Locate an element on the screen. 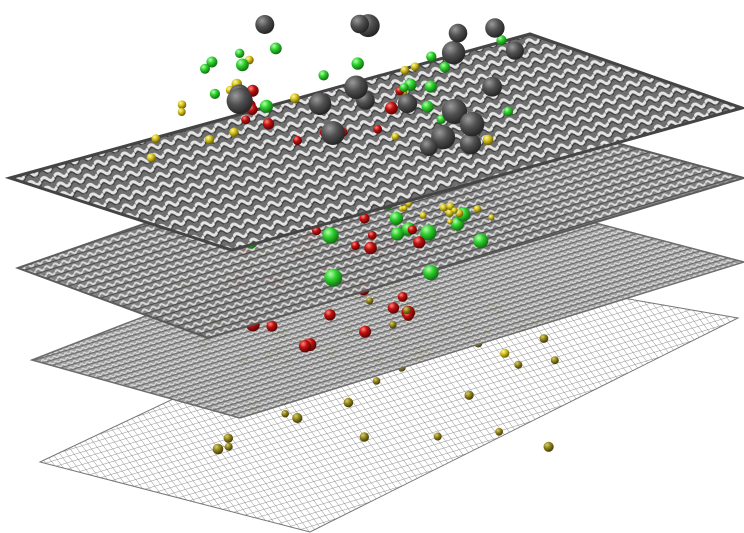 Image resolution: width=744 pixels, height=533 pixels. particles-above is located at coordinates (335, 88).